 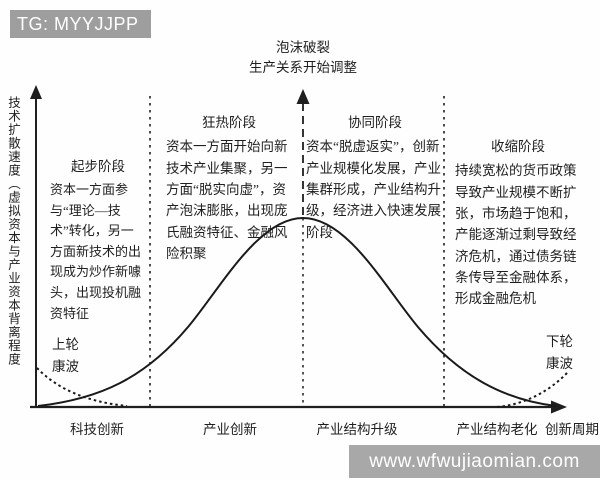 What do you see at coordinates (559, 353) in the screenshot?
I see `next-wave-label: 下轮康波` at bounding box center [559, 353].